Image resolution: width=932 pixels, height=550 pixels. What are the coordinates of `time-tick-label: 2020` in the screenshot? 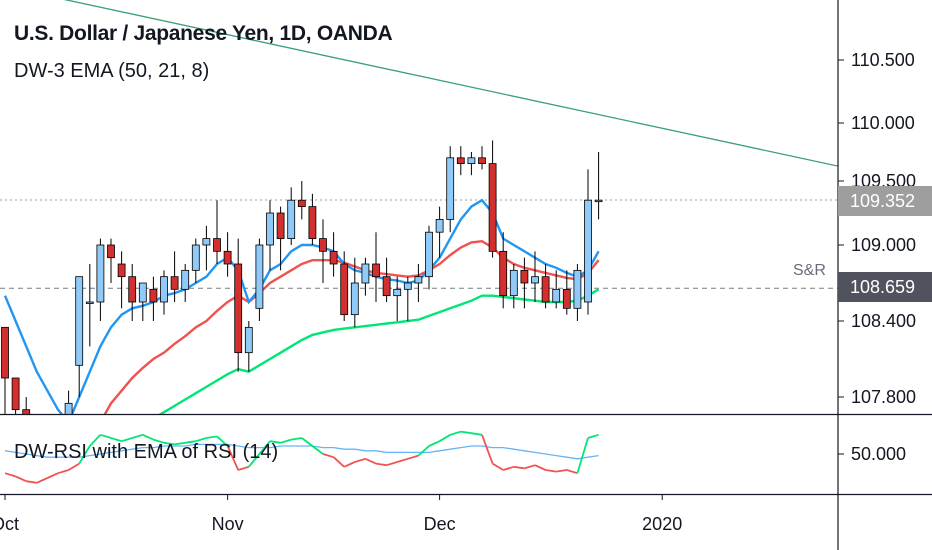 It's located at (662, 524).